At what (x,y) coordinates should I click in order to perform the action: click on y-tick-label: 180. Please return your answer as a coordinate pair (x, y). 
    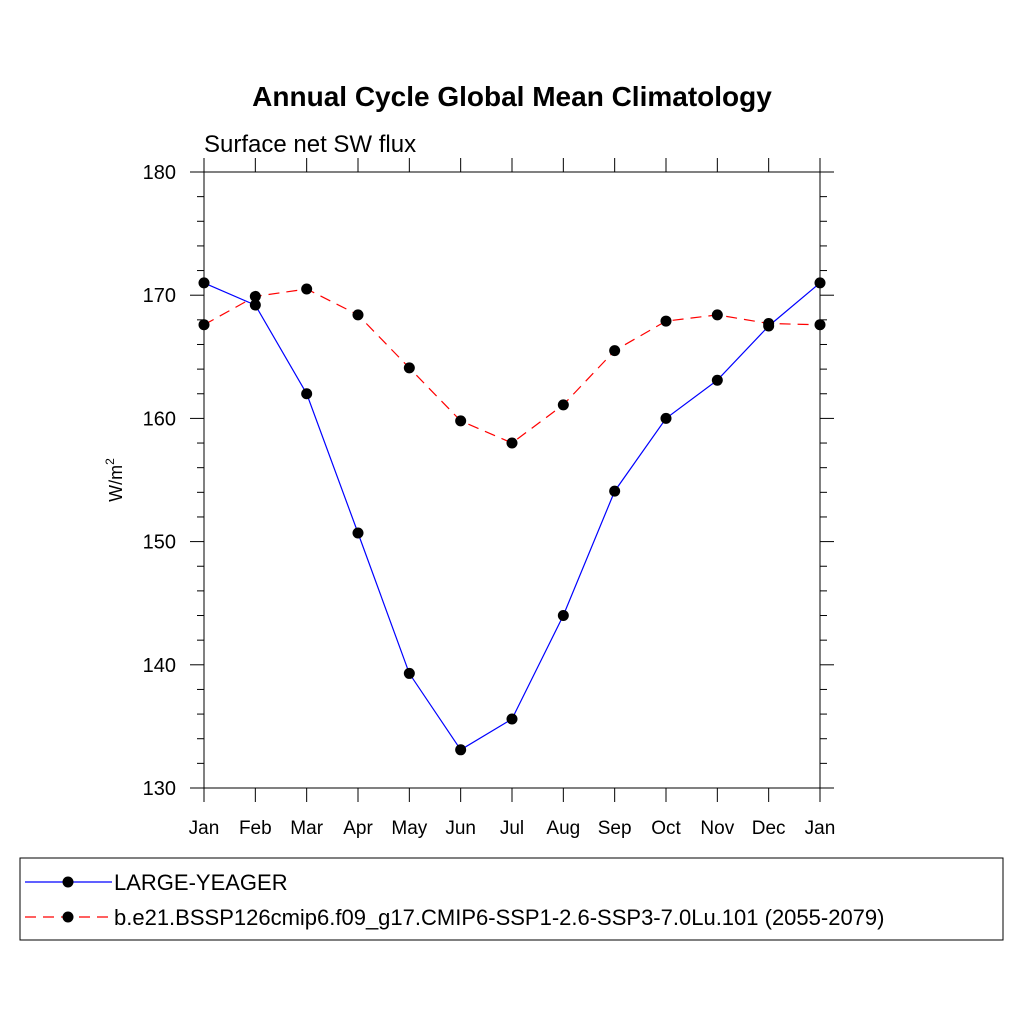
    Looking at the image, I should click on (159, 173).